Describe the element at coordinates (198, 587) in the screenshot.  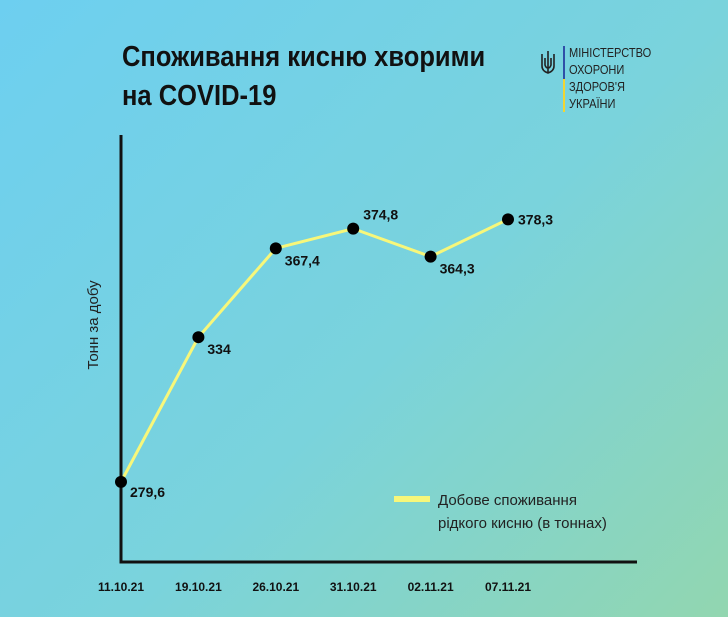
I see `x-tick-label: 19.10.21` at that location.